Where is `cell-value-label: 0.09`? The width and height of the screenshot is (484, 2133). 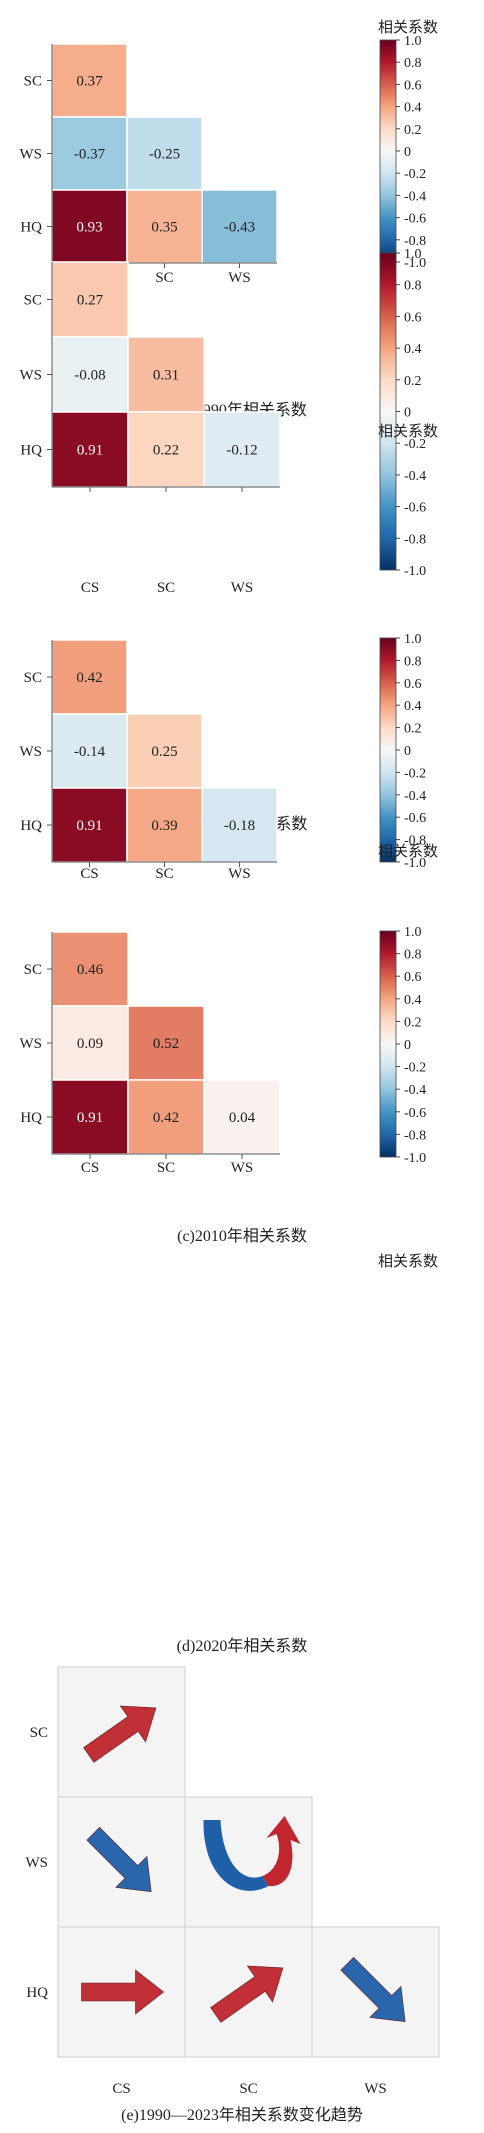 cell-value-label: 0.09 is located at coordinates (90, 1044).